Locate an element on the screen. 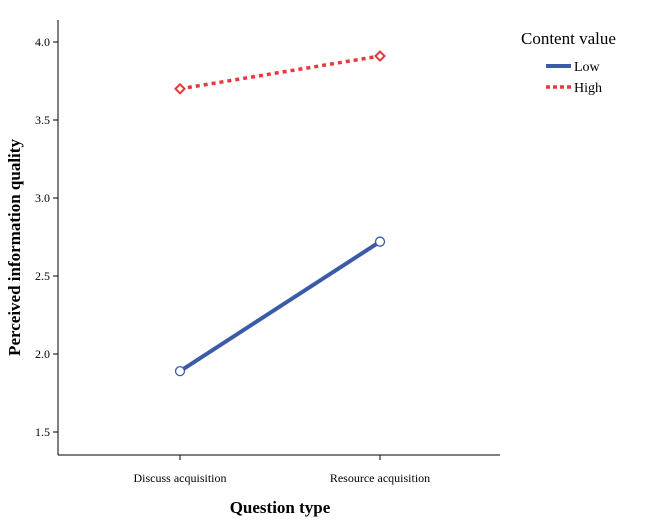  x-tick-label: Resource acquisition is located at coordinates (380, 478).